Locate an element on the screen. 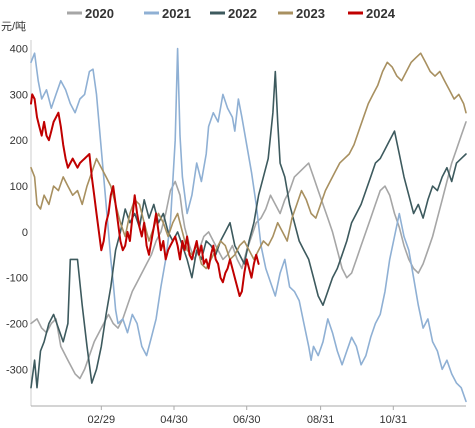  y-tick-label: 200 is located at coordinates (19, 141).